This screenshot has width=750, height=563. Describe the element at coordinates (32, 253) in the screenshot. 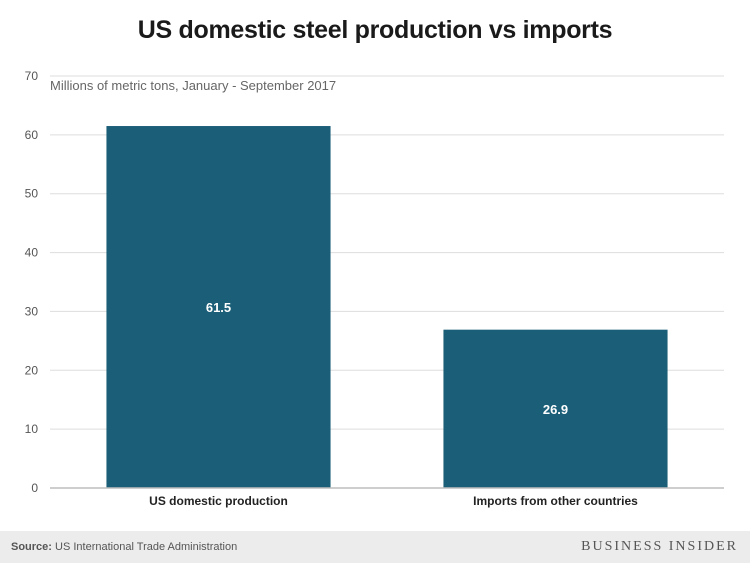

I see `y-tick-label: 40` at that location.